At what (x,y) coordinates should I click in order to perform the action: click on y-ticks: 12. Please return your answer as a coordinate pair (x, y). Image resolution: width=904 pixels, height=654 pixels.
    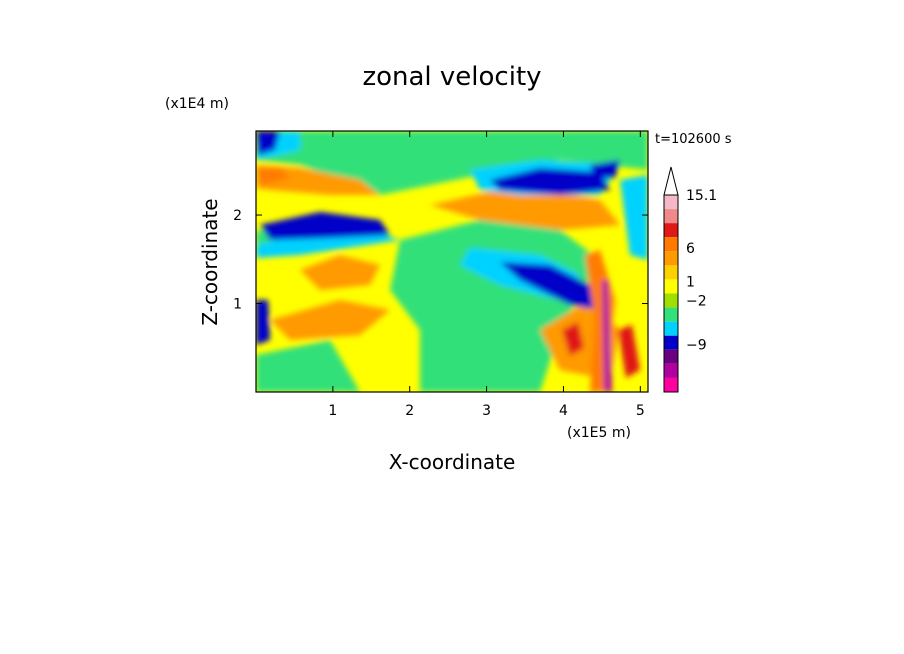
    Looking at the image, I should click on (440, 260).